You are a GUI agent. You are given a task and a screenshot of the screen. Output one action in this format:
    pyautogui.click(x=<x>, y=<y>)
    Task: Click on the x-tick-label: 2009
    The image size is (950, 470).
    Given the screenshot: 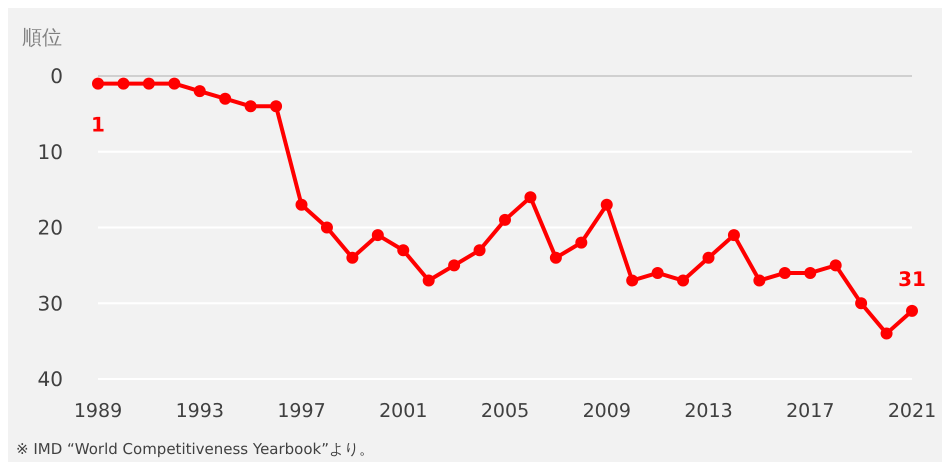 What is the action you would take?
    pyautogui.click(x=606, y=411)
    